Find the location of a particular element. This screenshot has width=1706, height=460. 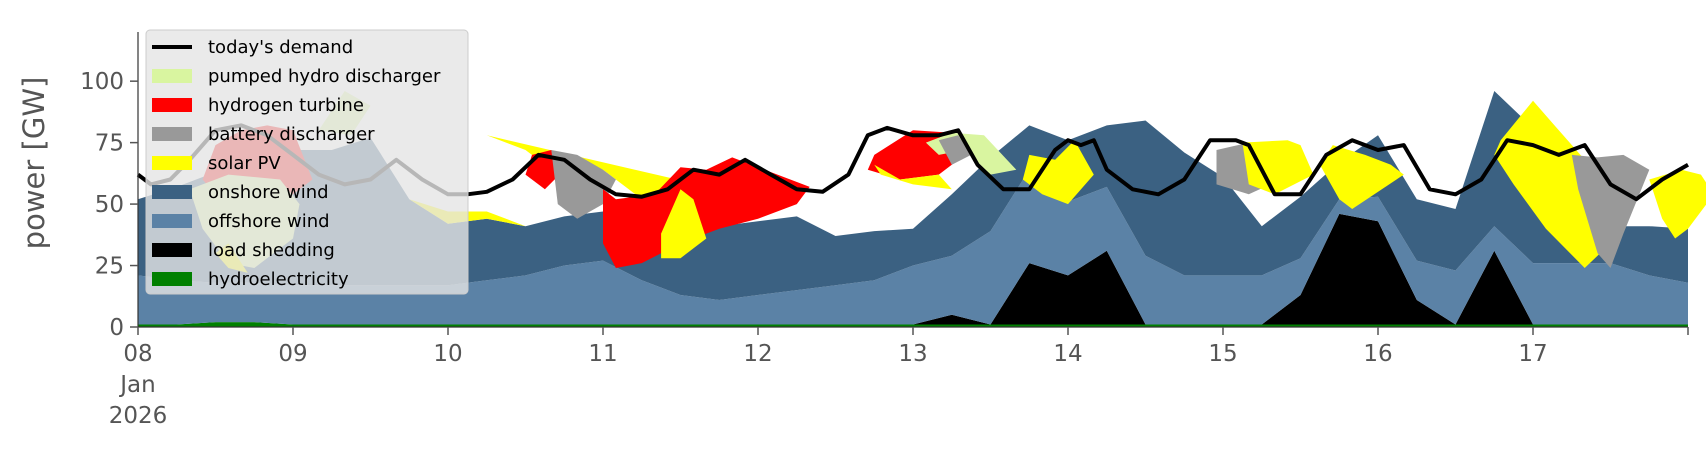

legend-swatch-onshore-wind is located at coordinates (172, 192).